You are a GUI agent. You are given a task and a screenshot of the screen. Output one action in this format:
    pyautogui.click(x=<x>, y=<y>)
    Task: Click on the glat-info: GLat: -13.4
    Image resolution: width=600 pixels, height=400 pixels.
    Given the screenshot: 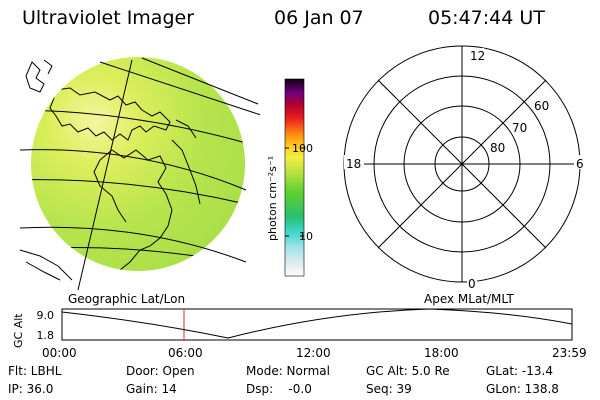 What is the action you would take?
    pyautogui.click(x=519, y=371)
    